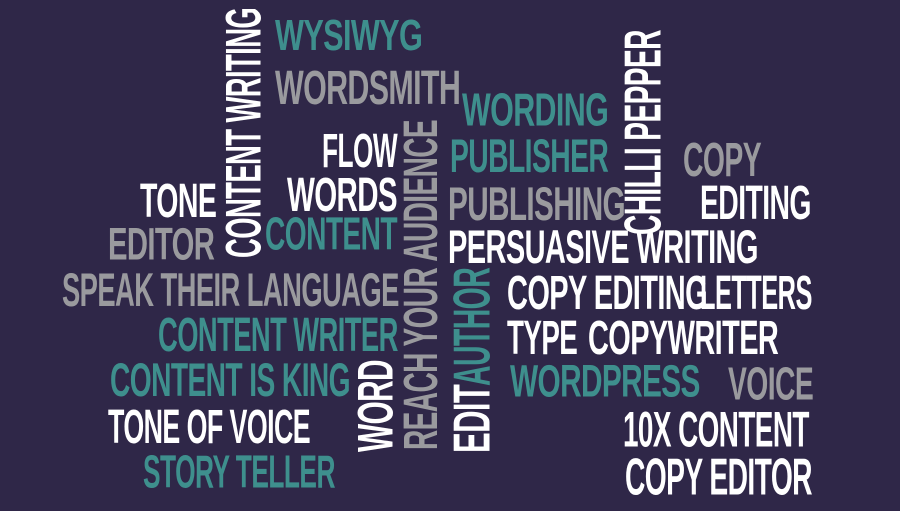 This screenshot has height=511, width=900. Describe the element at coordinates (603, 248) in the screenshot. I see `word-persuasive-writing: PERSUASIVE WRITING` at that location.